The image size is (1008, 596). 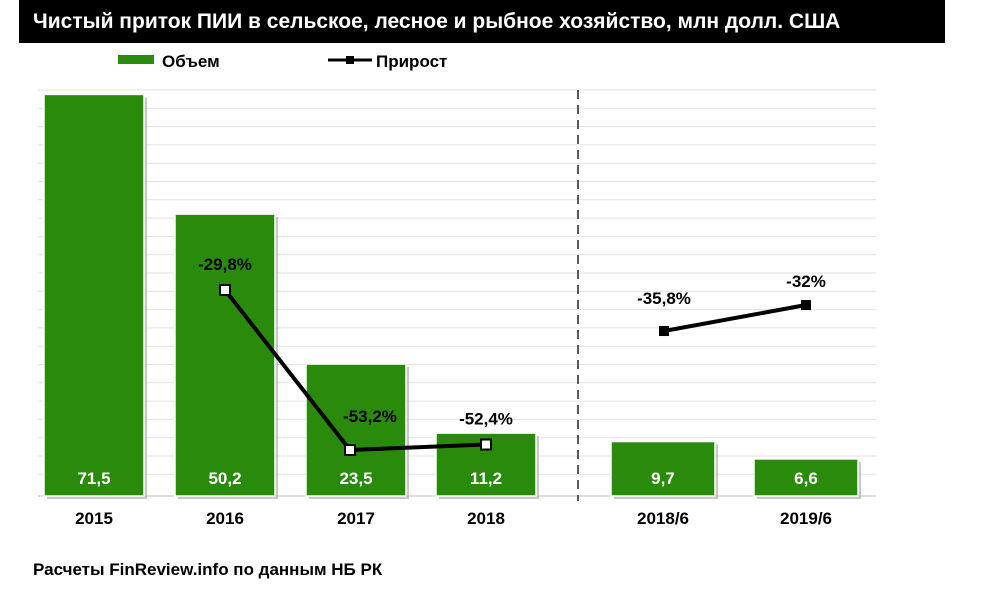 What do you see at coordinates (486, 478) in the screenshot?
I see `bar-value-label: 11,2` at bounding box center [486, 478].